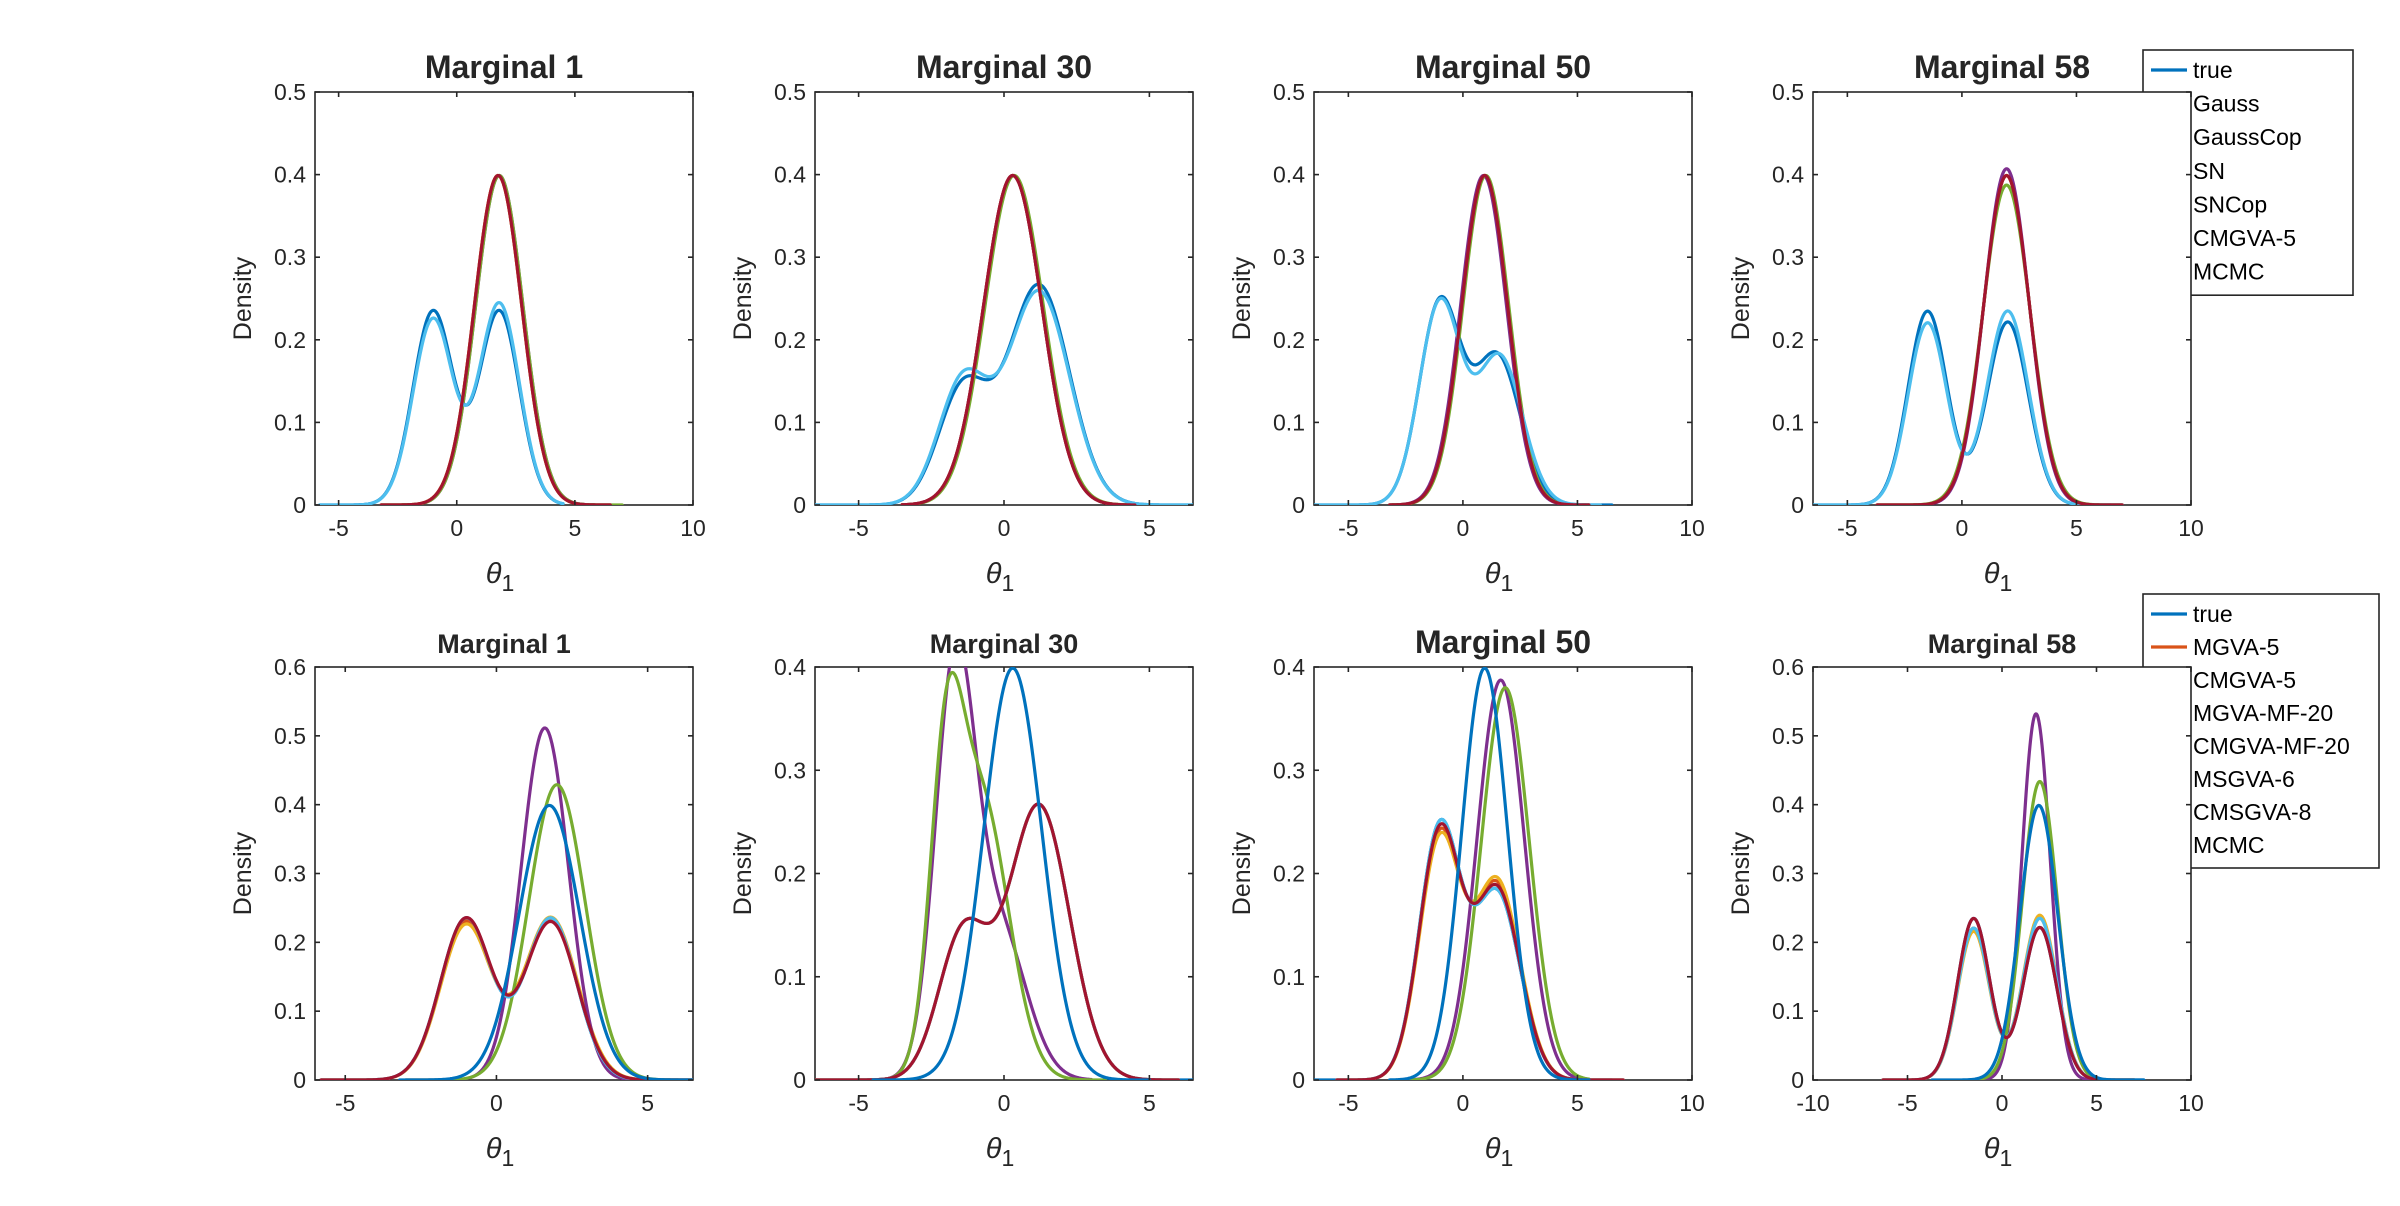 Image resolution: width=2400 pixels, height=1206 pixels. Describe the element at coordinates (2188, 171) in the screenshot. I see `legend-entry: SN` at that location.